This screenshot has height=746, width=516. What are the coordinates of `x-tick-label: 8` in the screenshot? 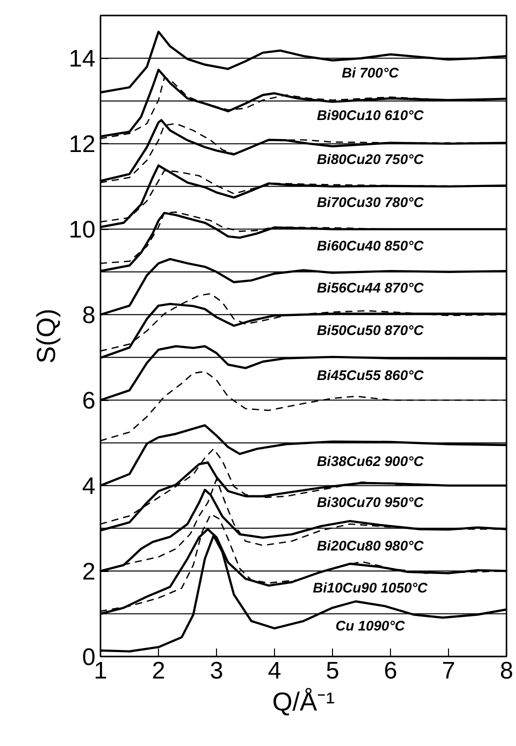 It's located at (507, 671).